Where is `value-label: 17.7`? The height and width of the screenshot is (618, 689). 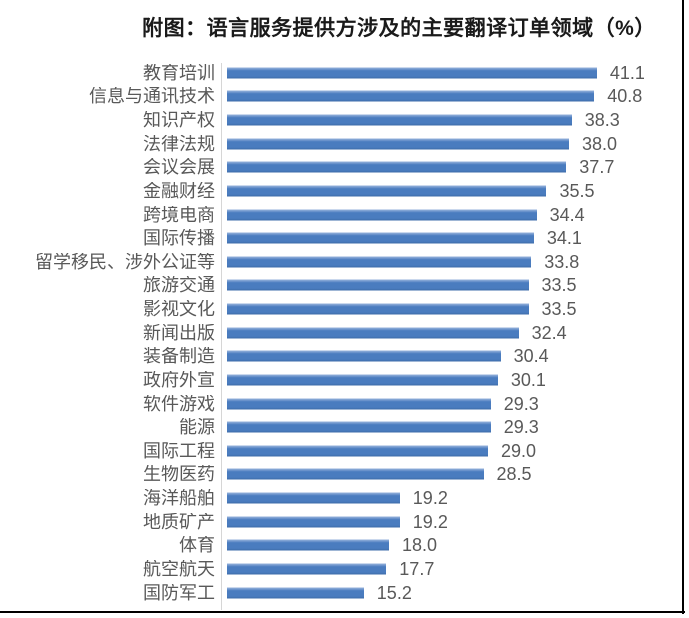 value-label: 17.7 is located at coordinates (417, 568).